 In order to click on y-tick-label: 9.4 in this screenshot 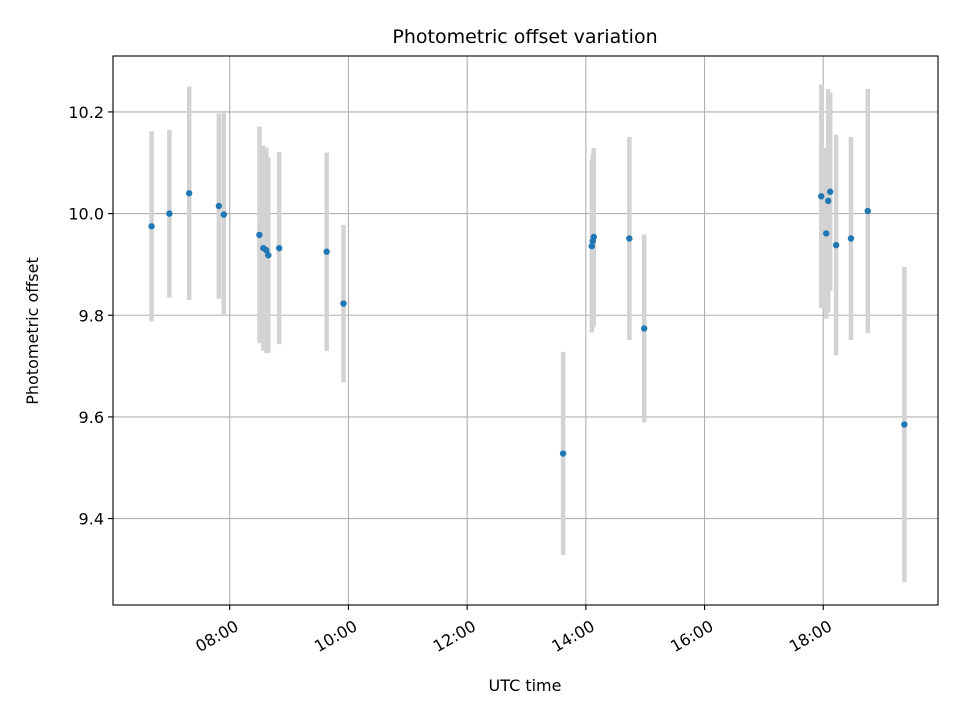, I will do `click(91, 519)`.